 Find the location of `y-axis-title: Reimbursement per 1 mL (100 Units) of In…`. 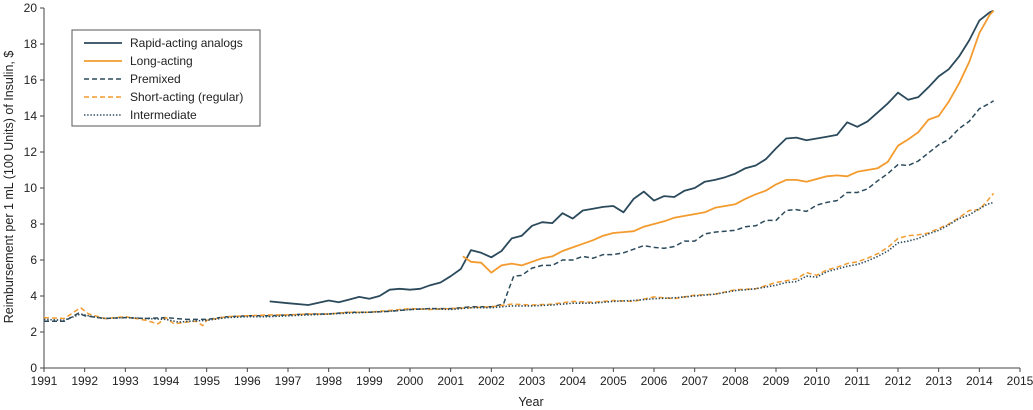

y-axis-title: Reimbursement per 1 mL (100 Units) of In… is located at coordinates (9, 187).